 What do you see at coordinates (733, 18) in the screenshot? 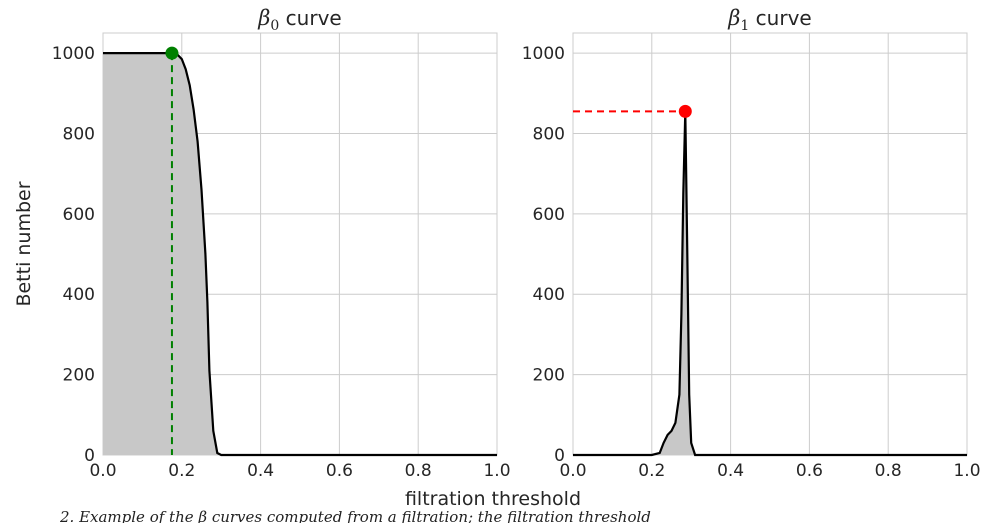
I see `title-symbol-beta1: β` at bounding box center [733, 18].